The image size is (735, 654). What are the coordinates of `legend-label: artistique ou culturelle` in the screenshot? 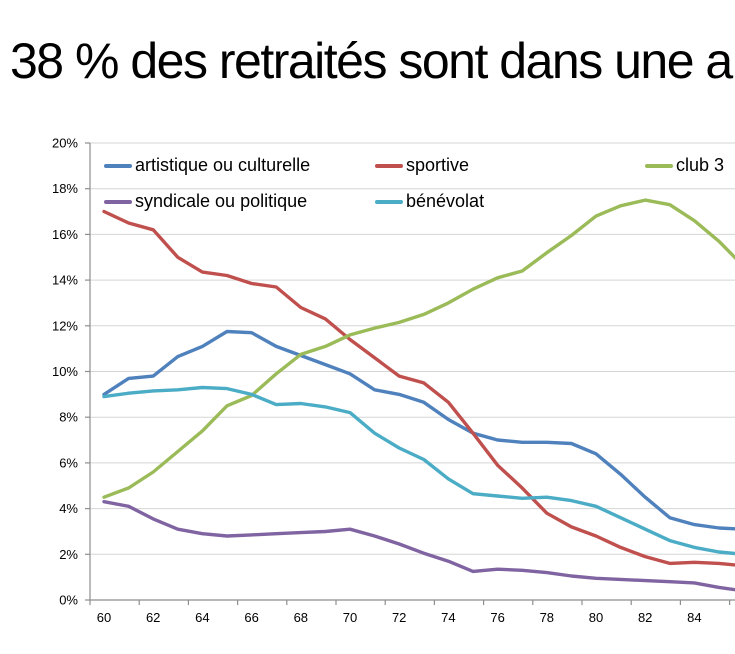 It's located at (223, 165).